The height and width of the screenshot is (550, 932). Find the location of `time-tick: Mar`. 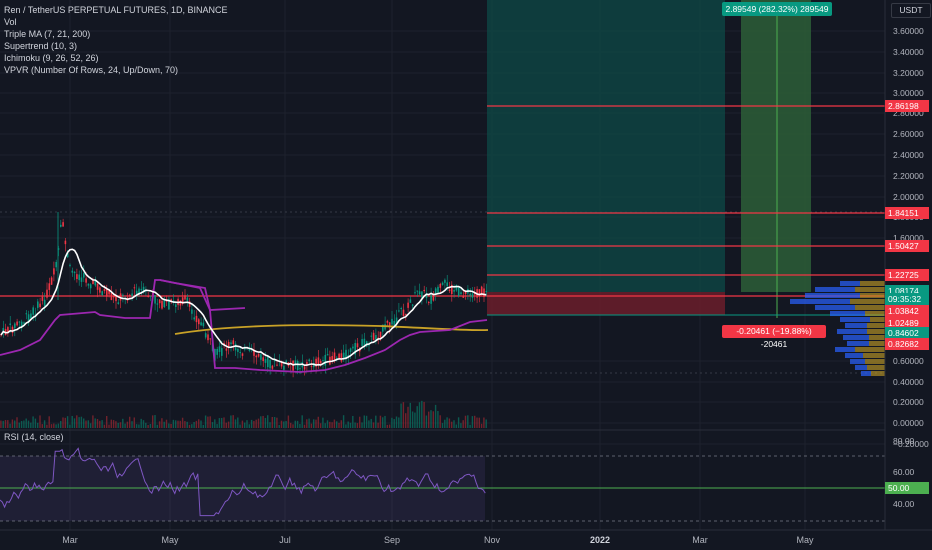

time-tick: Mar is located at coordinates (70, 540).